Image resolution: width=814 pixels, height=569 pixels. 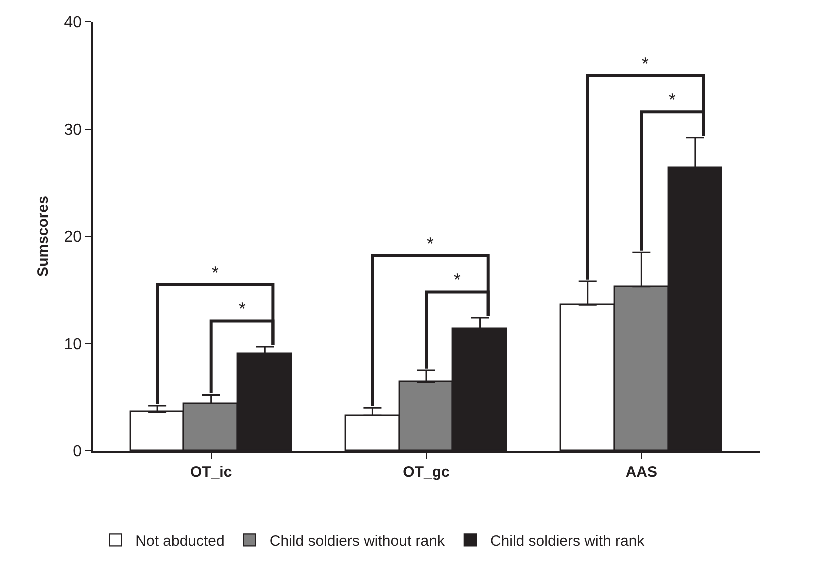 What do you see at coordinates (73, 345) in the screenshot?
I see `y-tick-label: 10` at bounding box center [73, 345].